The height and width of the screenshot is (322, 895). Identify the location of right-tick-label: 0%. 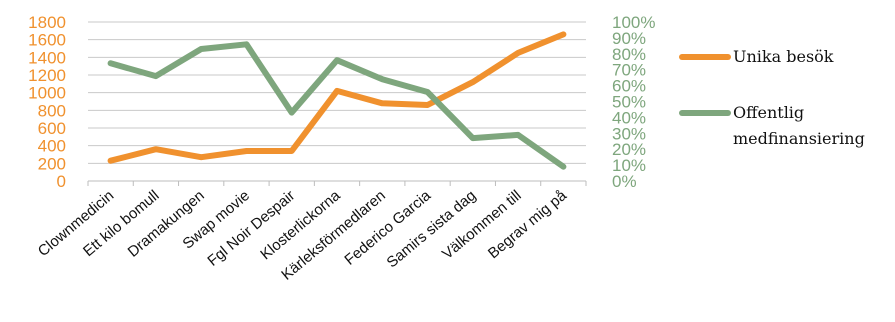
(624, 181).